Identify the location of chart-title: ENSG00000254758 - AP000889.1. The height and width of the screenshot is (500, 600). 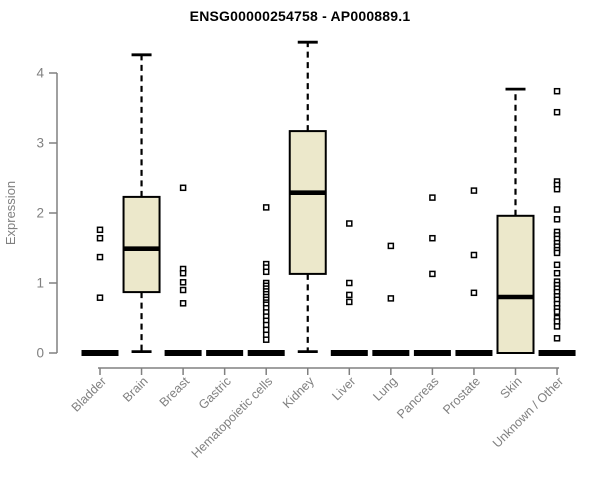
(300, 16).